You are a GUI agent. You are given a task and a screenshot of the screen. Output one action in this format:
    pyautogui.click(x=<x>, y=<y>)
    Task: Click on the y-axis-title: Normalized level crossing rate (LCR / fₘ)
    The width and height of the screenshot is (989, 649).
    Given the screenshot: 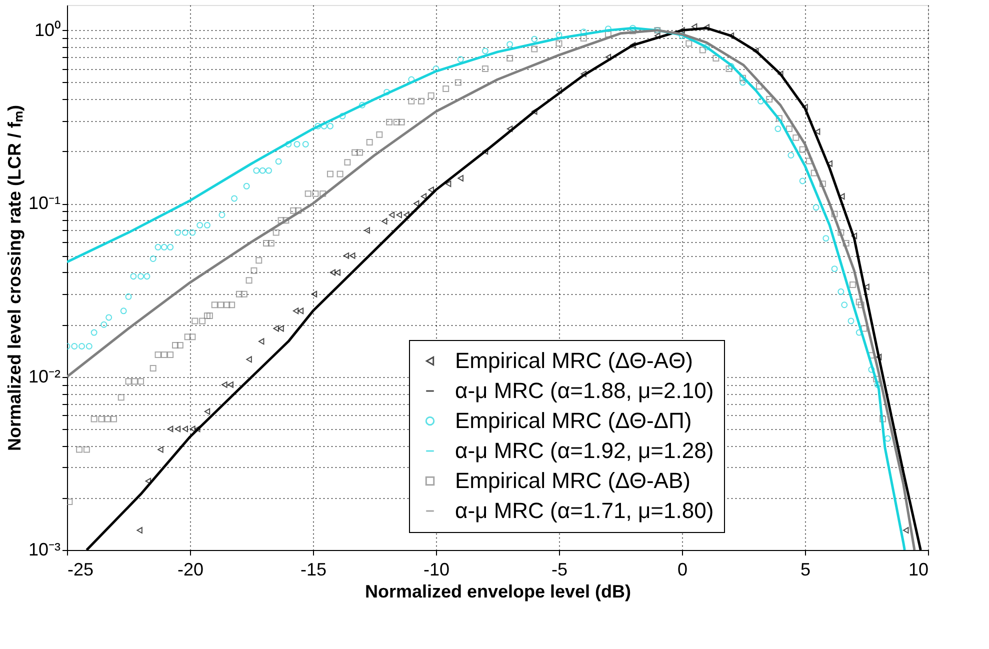 What is the action you would take?
    pyautogui.click(x=14, y=278)
    